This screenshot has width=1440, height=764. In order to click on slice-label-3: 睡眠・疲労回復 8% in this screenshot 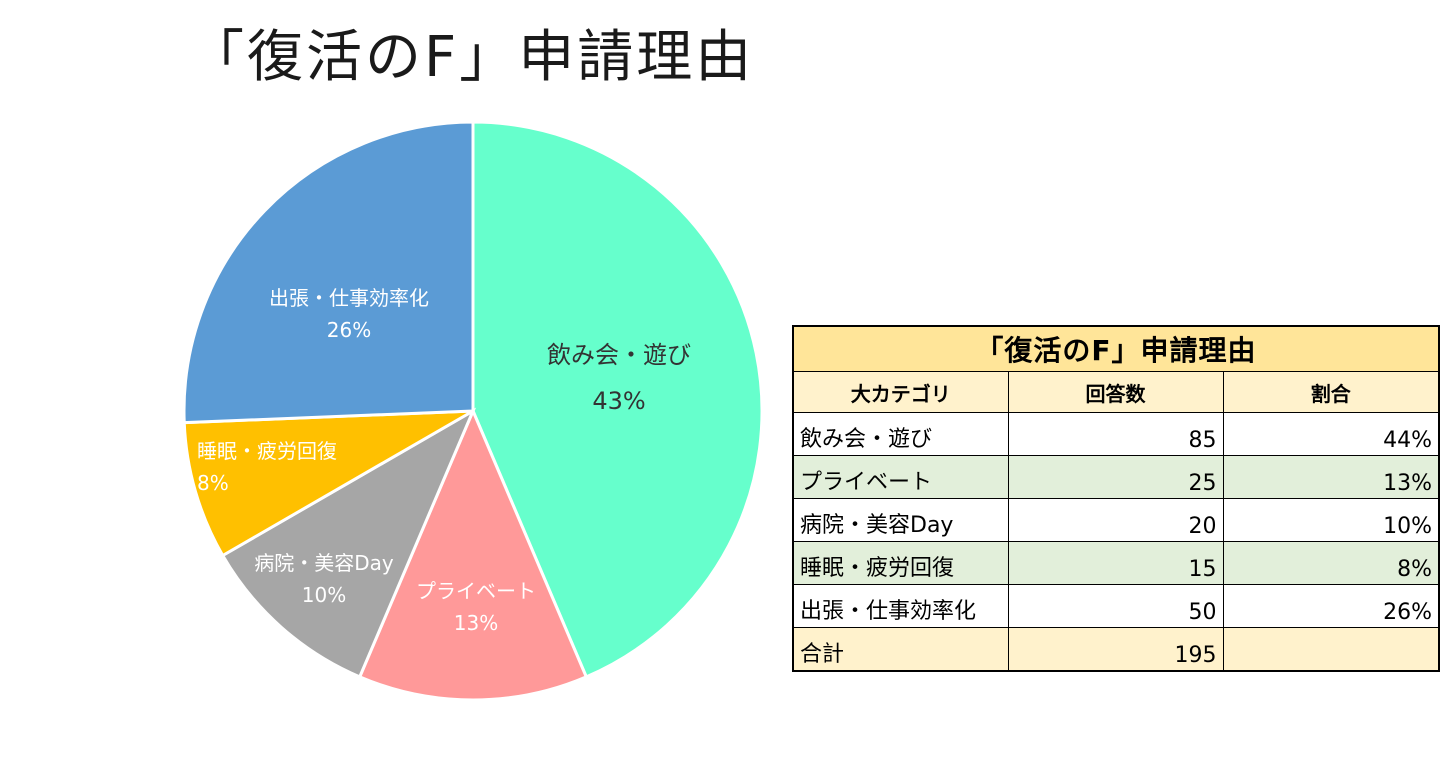, I will do `click(267, 467)`.